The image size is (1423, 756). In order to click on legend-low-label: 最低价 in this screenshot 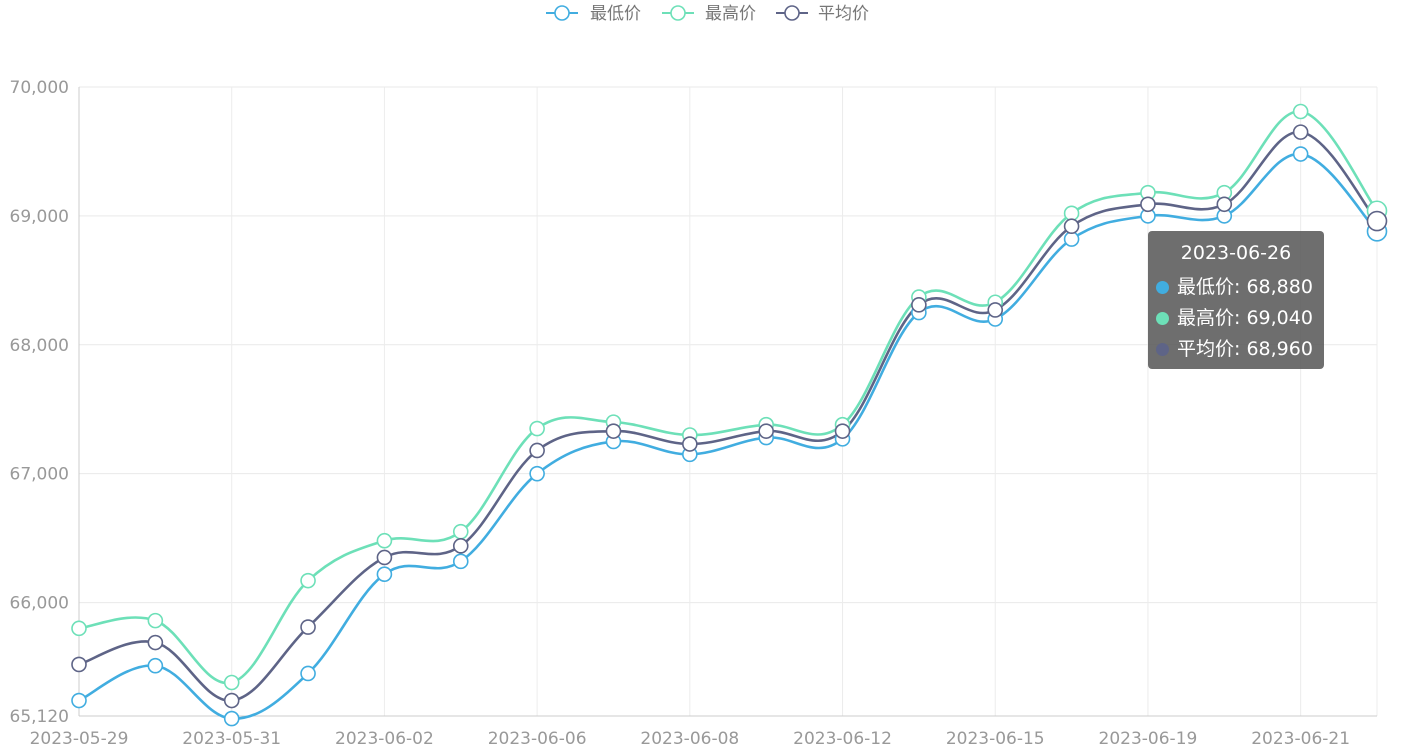, I will do `click(615, 14)`.